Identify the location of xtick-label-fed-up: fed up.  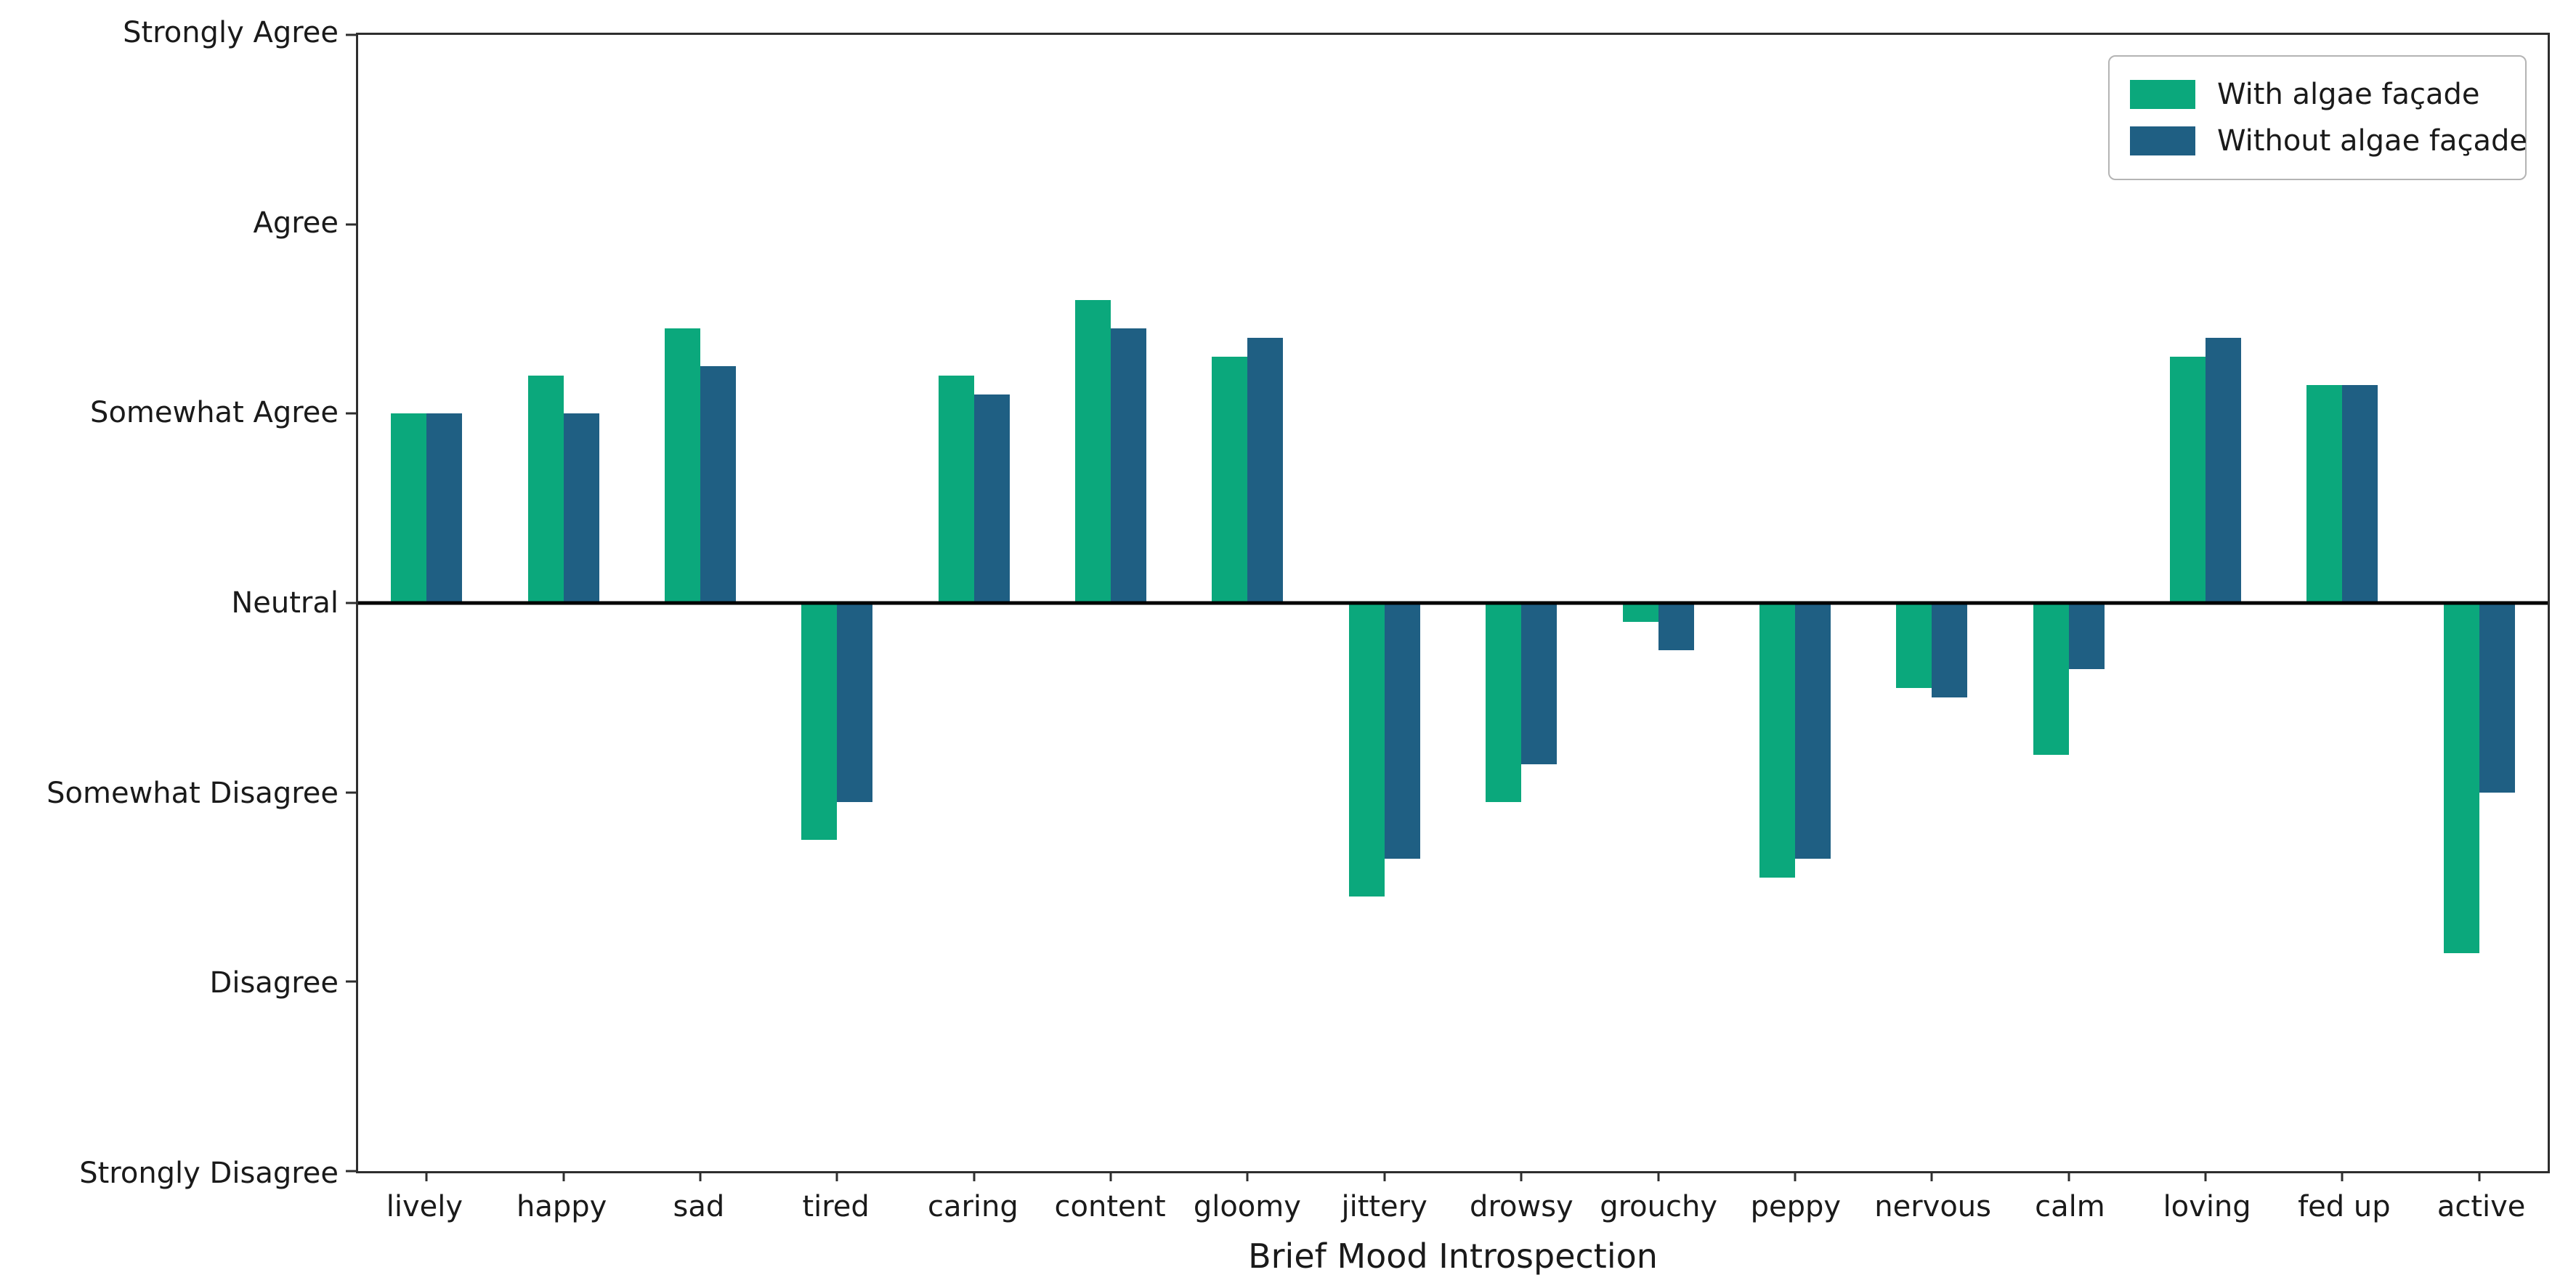
(2344, 1207).